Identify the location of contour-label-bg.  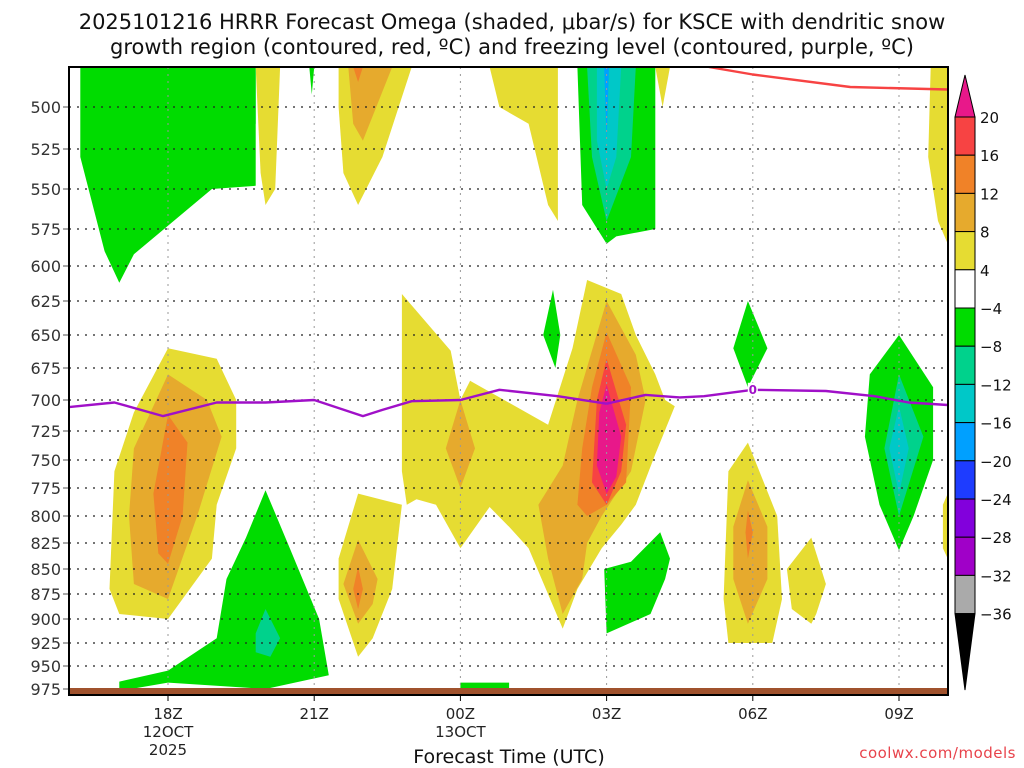
(752, 389).